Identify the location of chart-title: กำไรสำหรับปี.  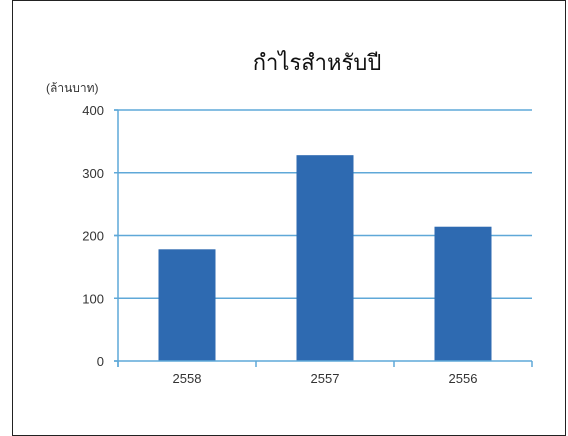
(317, 63).